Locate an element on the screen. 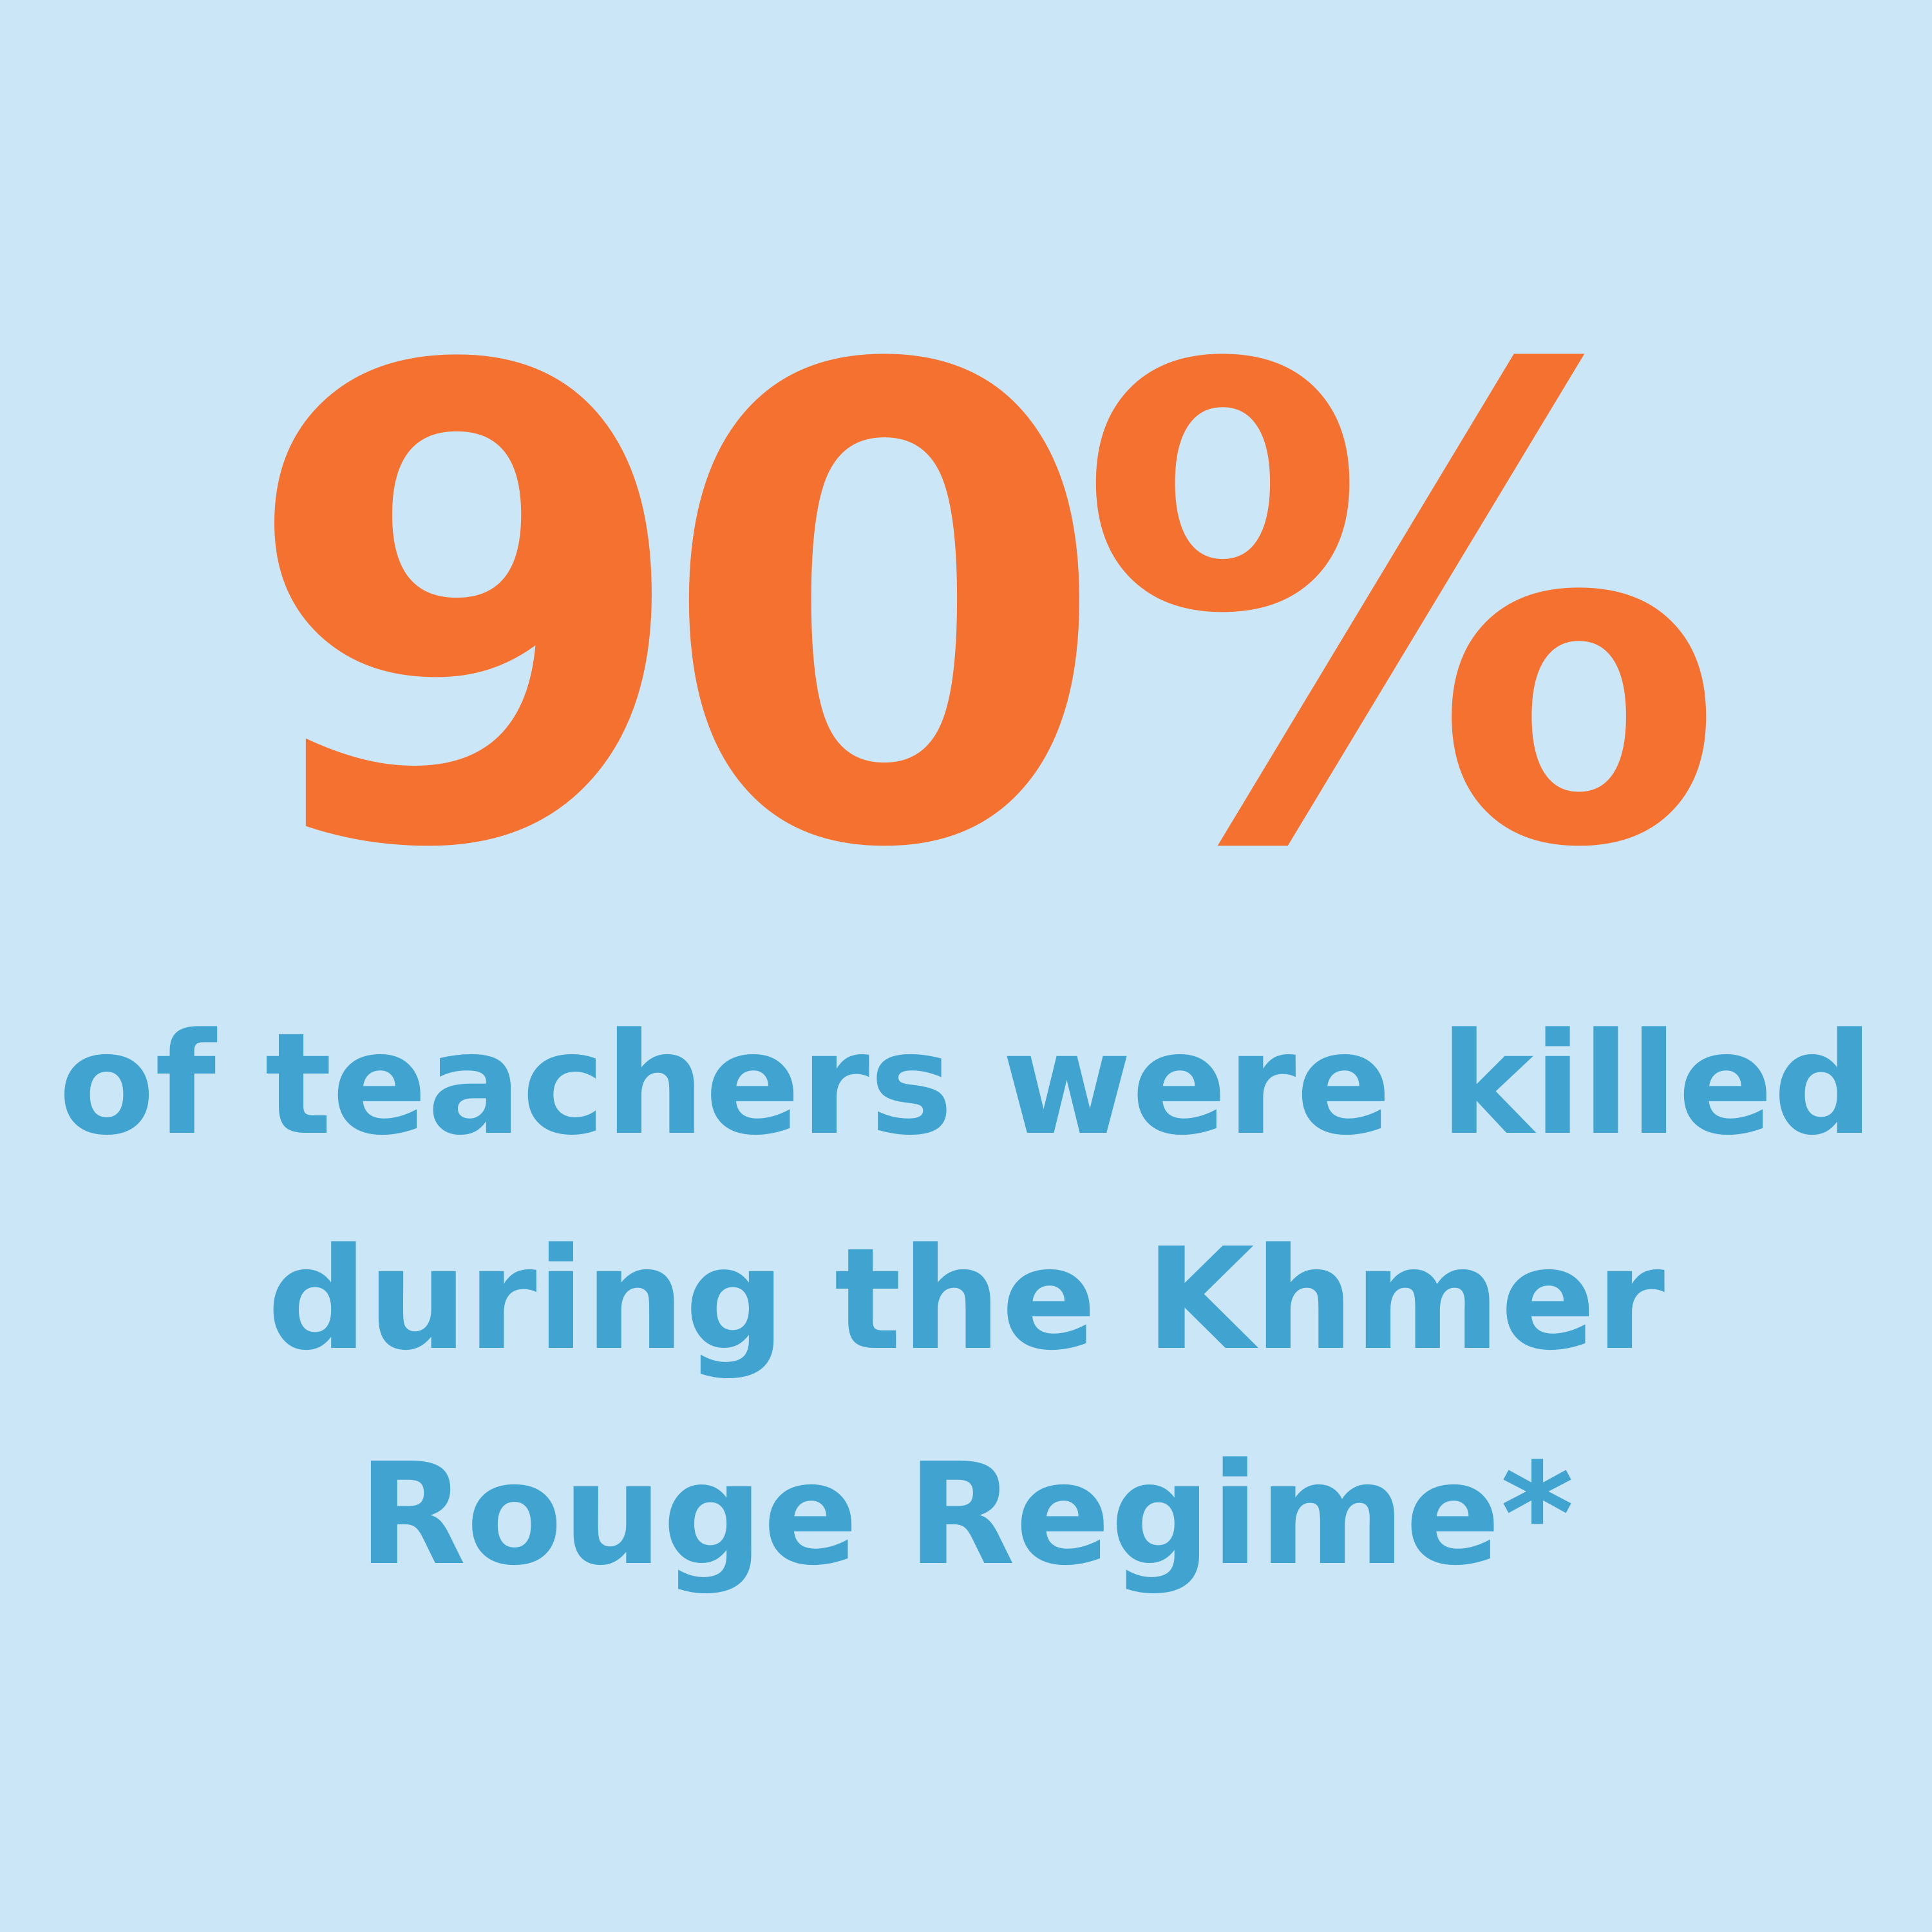 The height and width of the screenshot is (1932, 1932). caption-line-2: during the Khmer is located at coordinates (966, 1299).